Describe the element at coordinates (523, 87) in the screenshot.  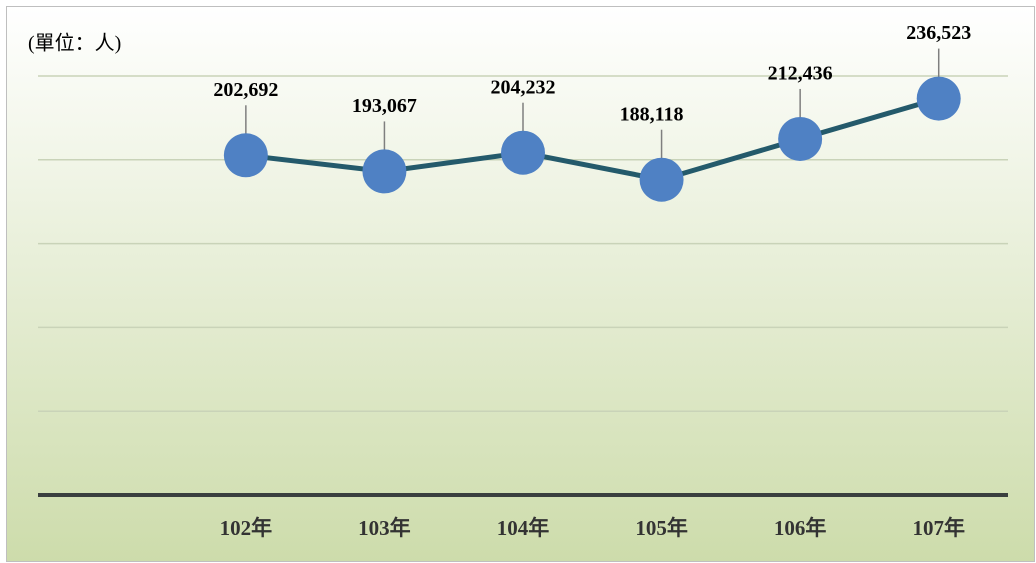
I see `data-label: 204,232` at that location.